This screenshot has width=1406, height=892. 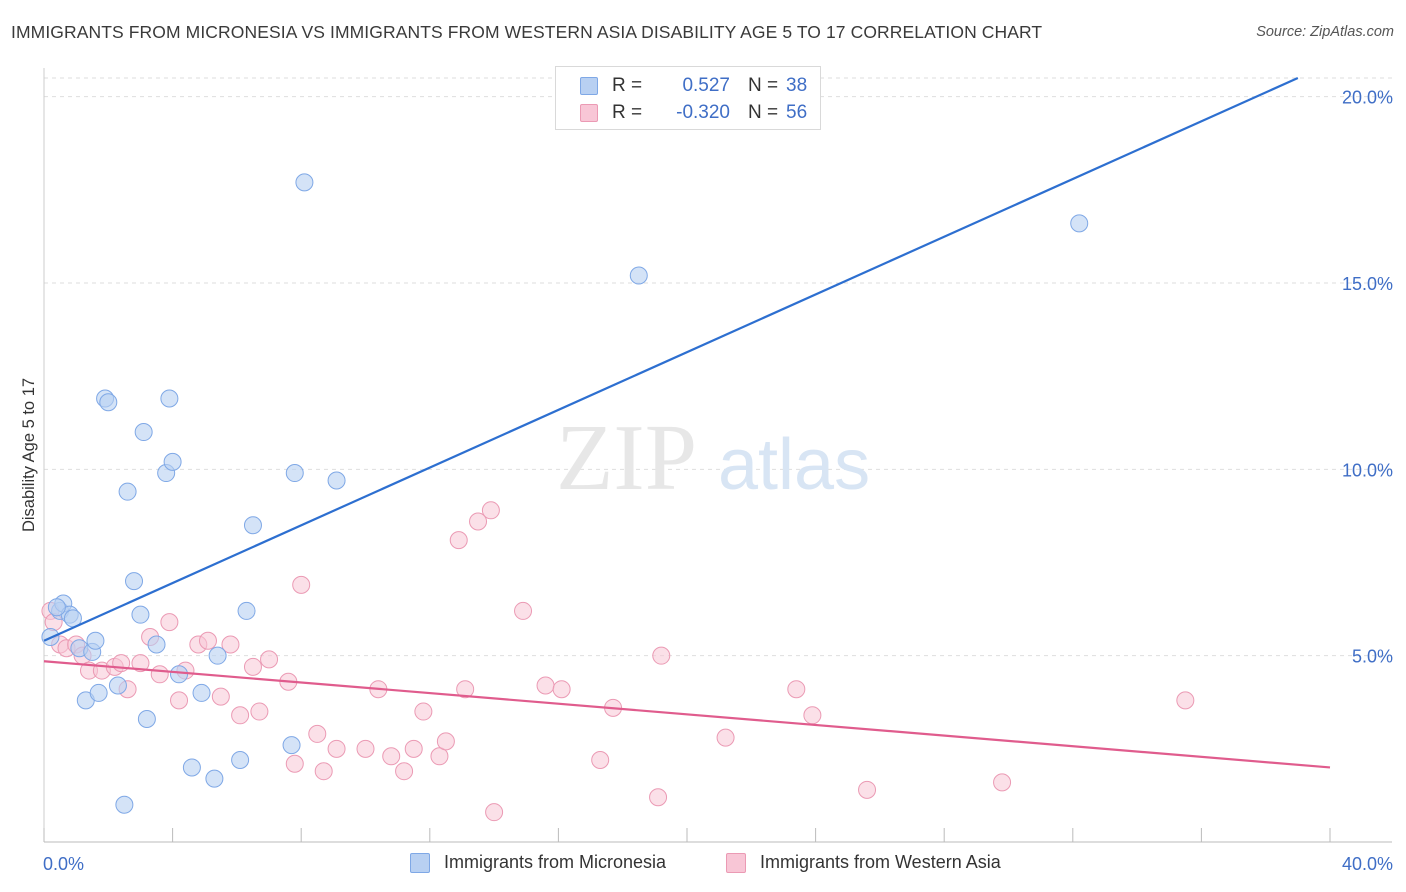 I want to click on bottom-legend-western-asia: Immigrants from Western Asia, so click(x=863, y=862).